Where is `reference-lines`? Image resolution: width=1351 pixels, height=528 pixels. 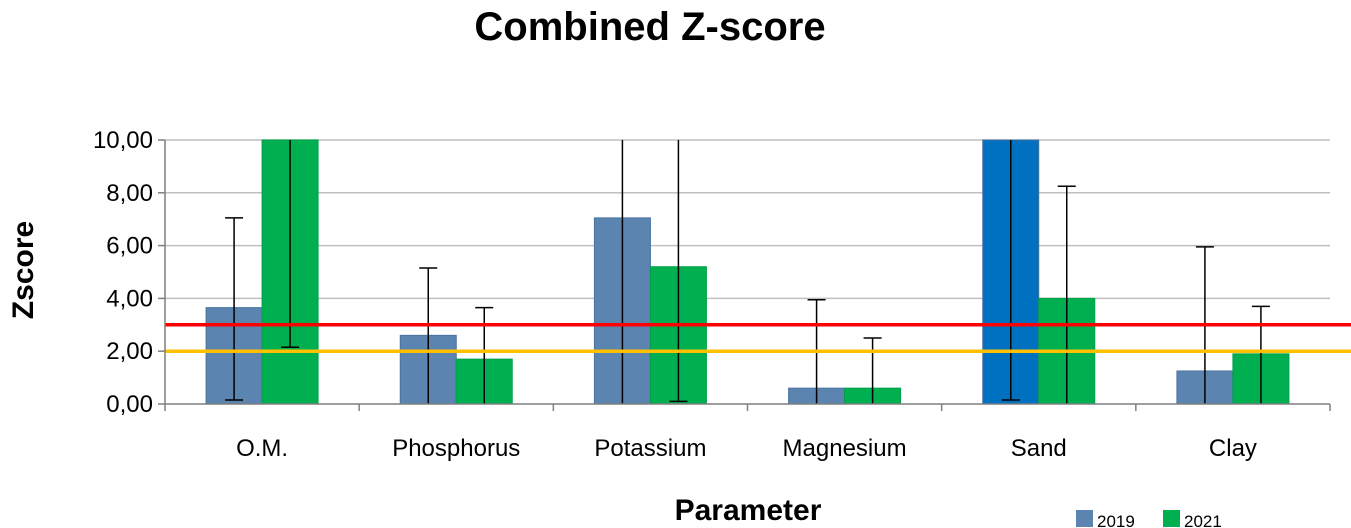
reference-lines is located at coordinates (758, 338).